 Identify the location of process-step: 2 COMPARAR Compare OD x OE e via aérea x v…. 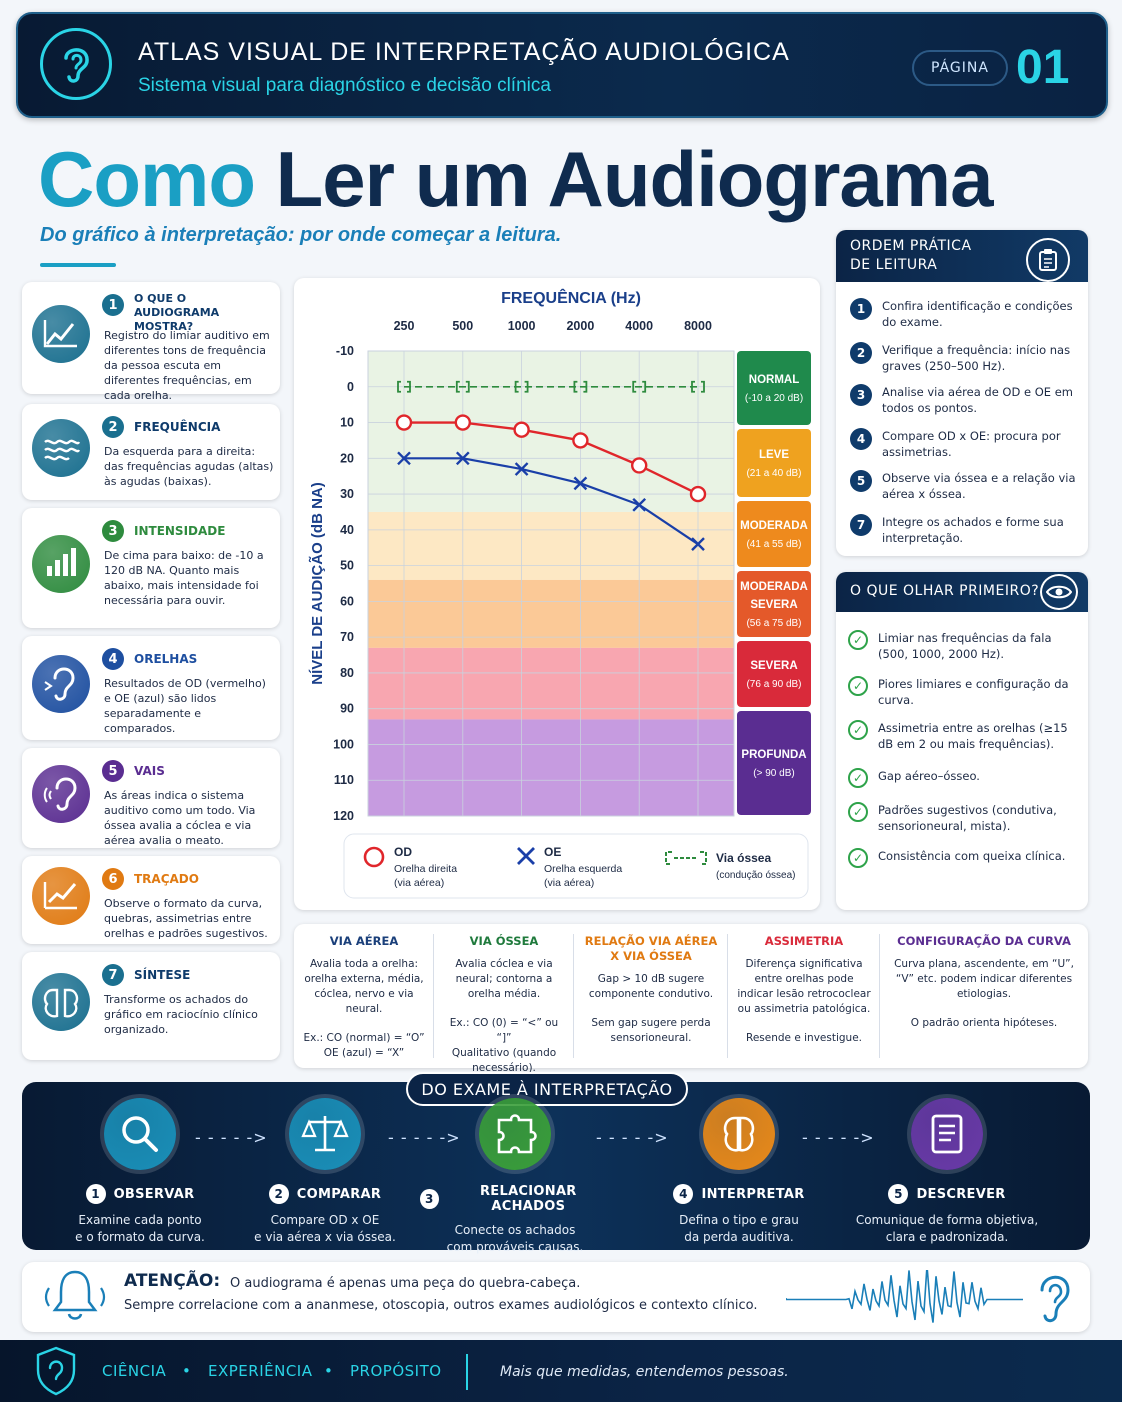
(325, 1172).